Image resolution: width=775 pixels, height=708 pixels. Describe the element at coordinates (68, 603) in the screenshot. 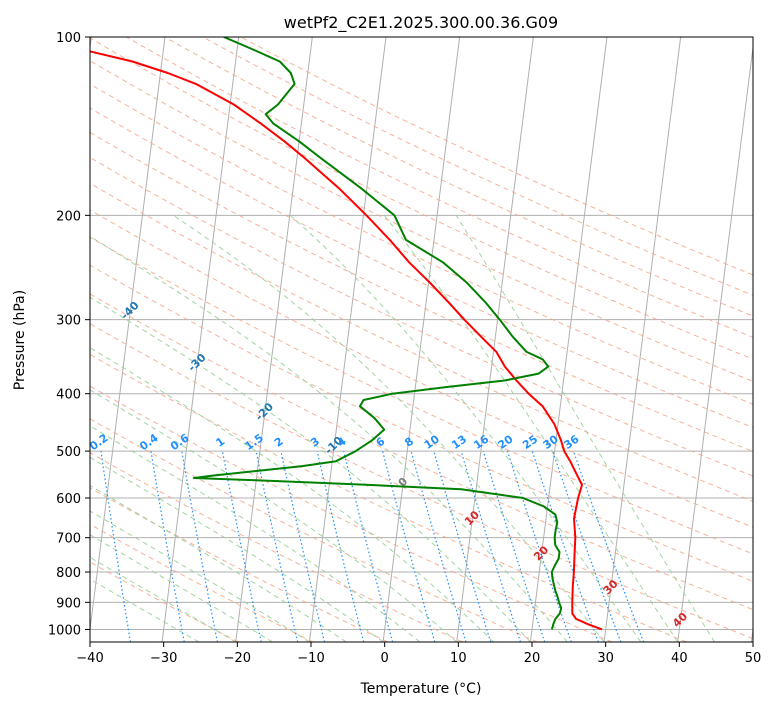

I see `y-tick-label: 900` at that location.